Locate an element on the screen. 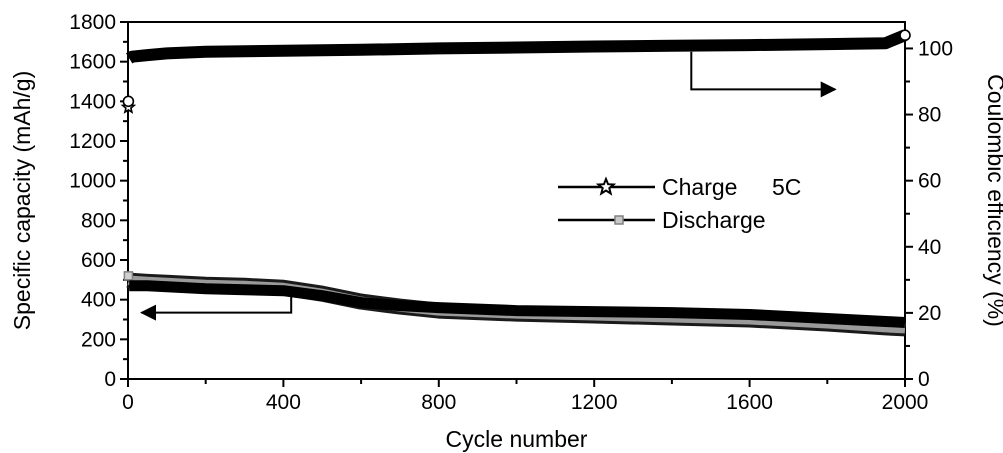  y-left-tick-label: 1800 is located at coordinates (92, 22).